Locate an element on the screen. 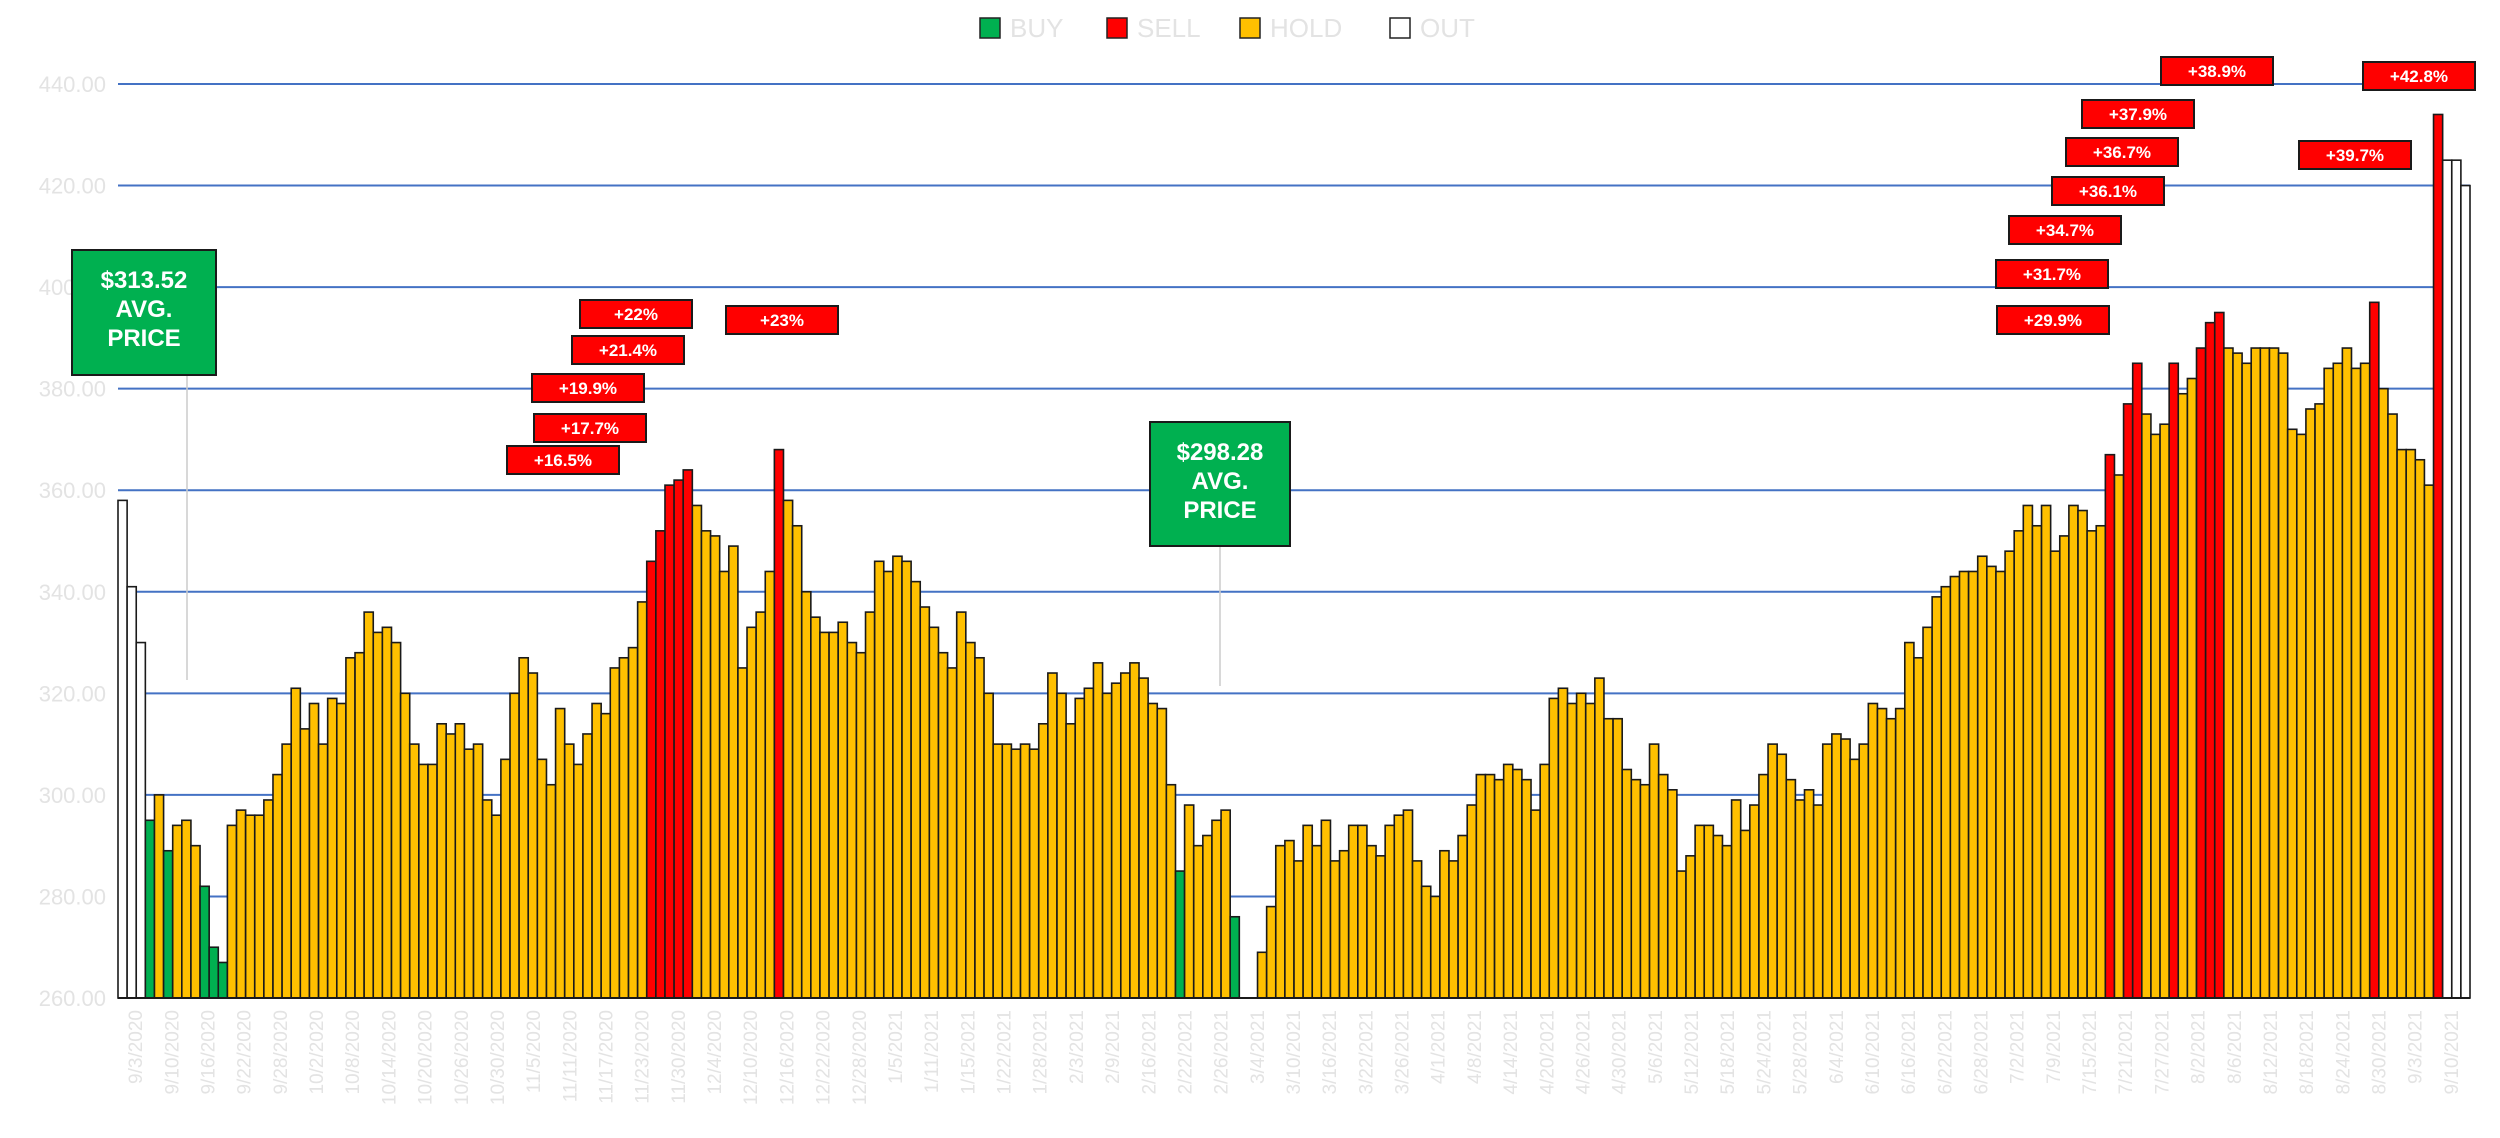 The height and width of the screenshot is (1138, 2500). x-tick-label: 6/10/2021 is located at coordinates (1873, 1052).